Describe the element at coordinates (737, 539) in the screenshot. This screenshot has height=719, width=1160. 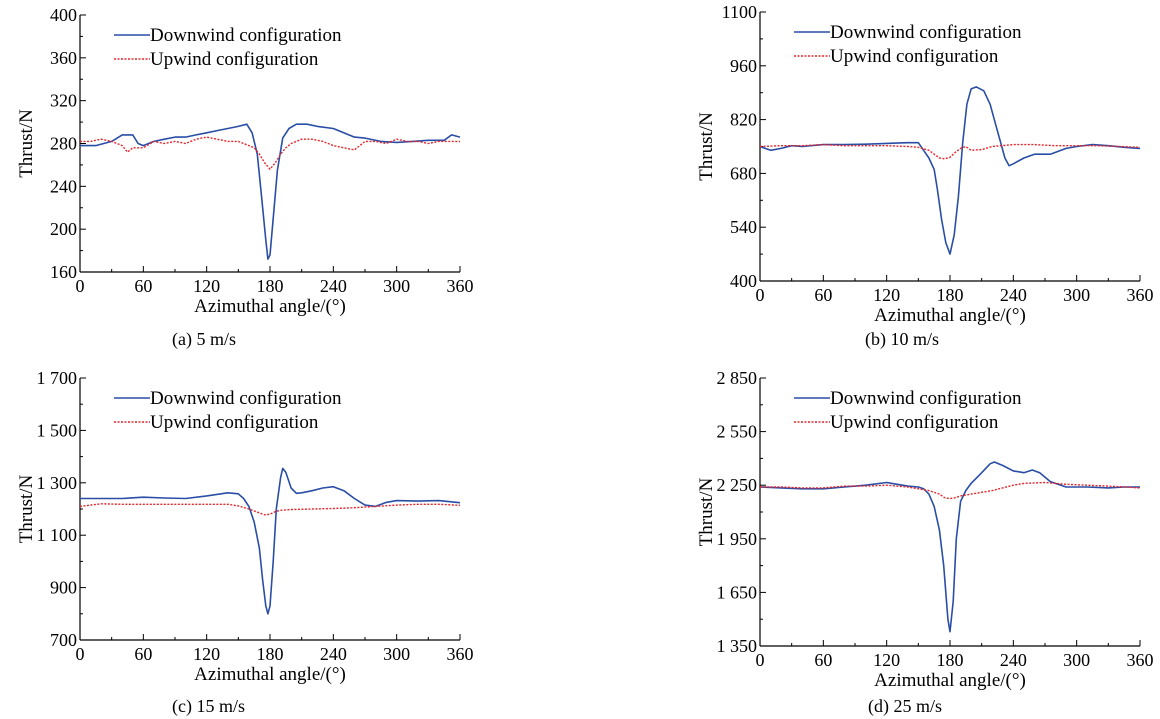
I see `y-tick-label: 1 950` at that location.